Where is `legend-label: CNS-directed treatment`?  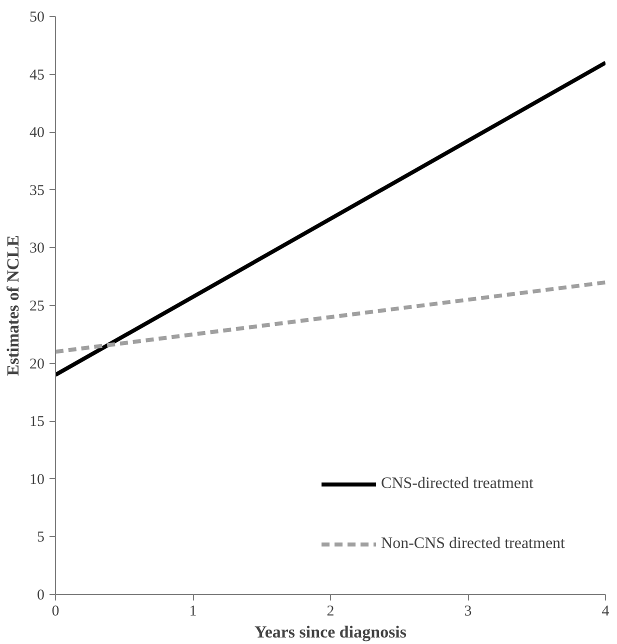 legend-label: CNS-directed treatment is located at coordinates (457, 484).